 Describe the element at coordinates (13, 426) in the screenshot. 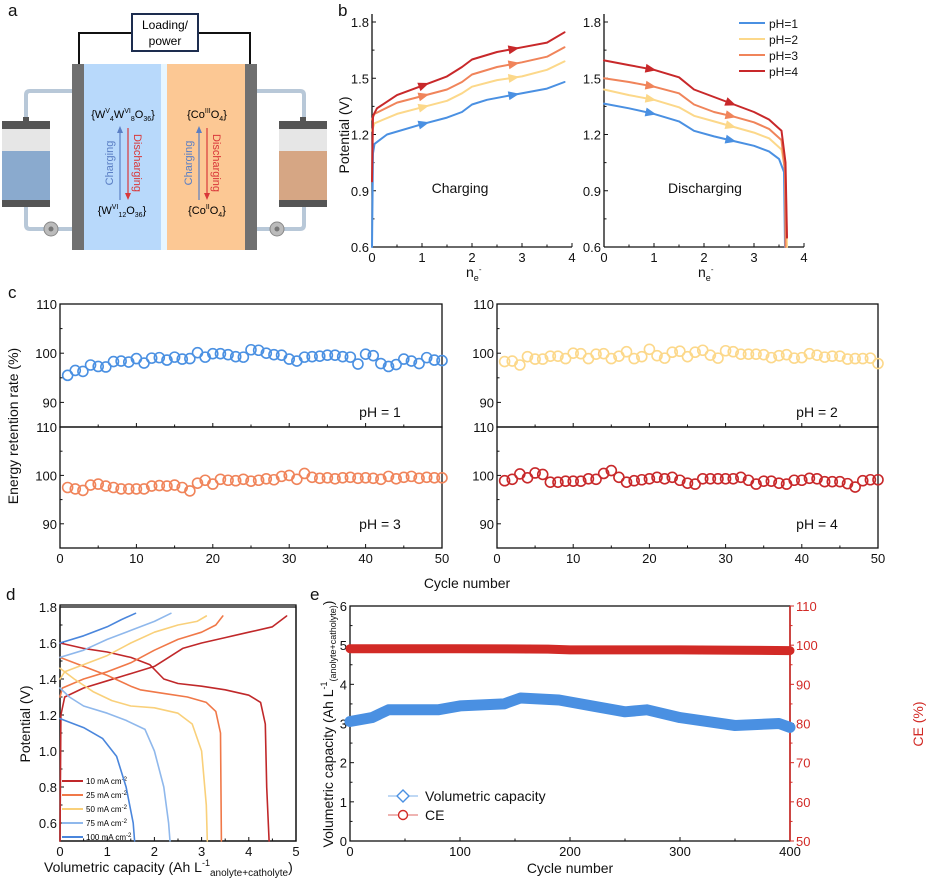

I see `c-ylabel: Energy retention rate (%)` at that location.